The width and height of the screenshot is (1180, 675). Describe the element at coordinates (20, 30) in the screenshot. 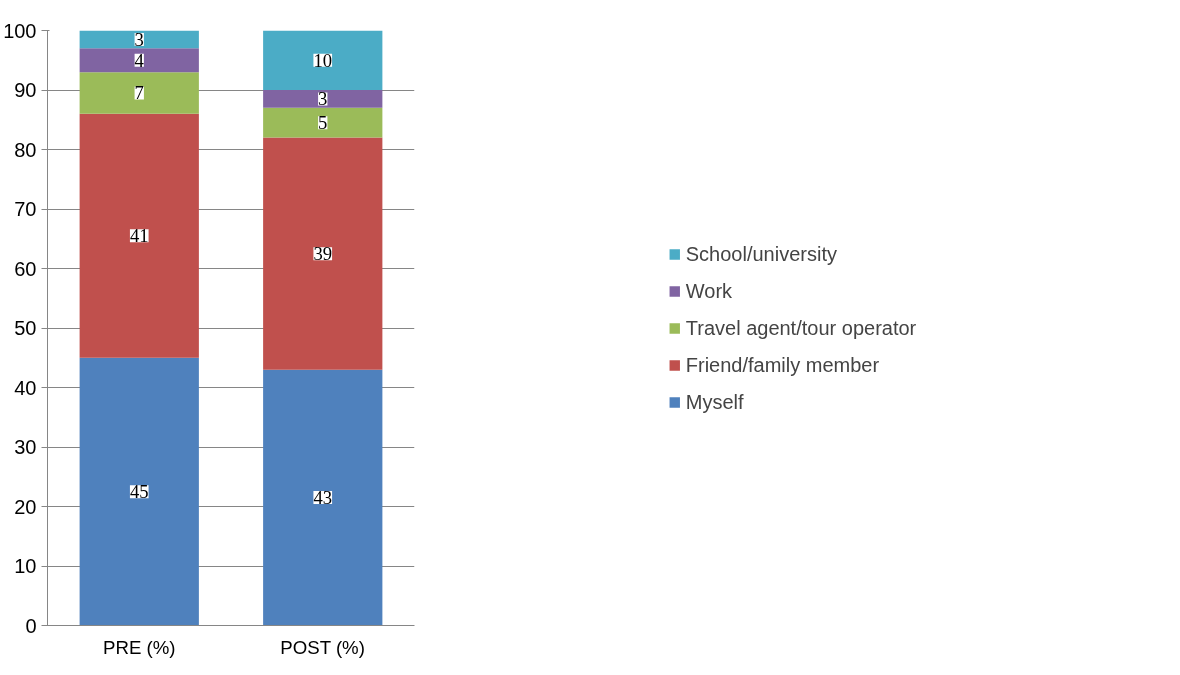

I see `y-tick-label: 100` at that location.